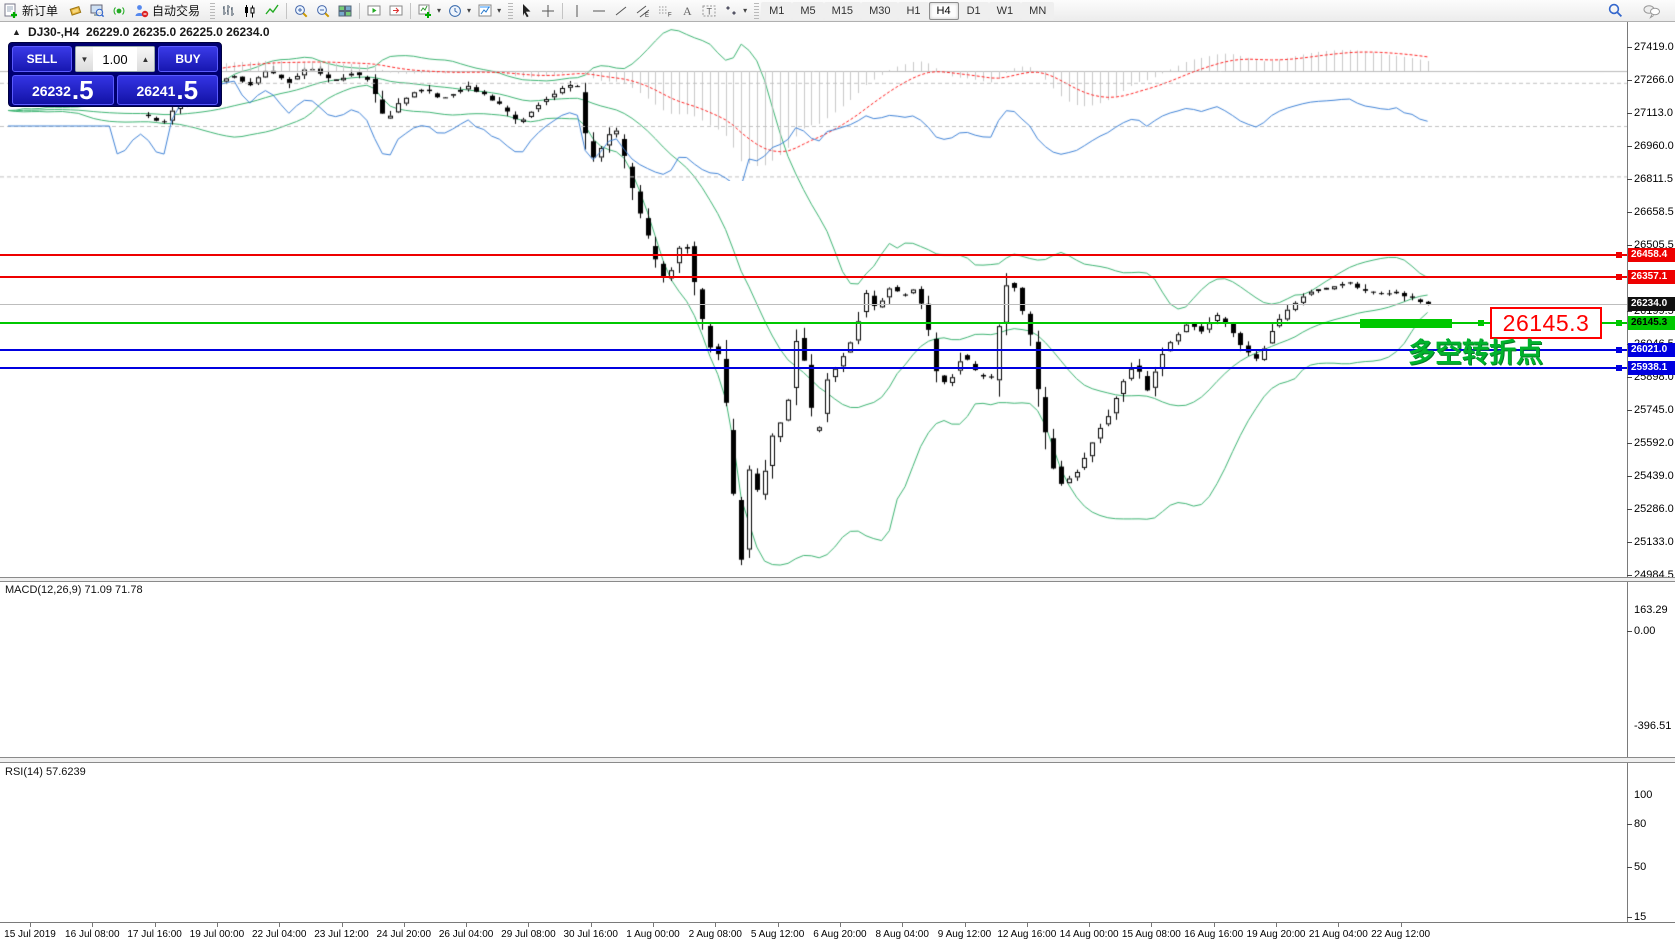  I want to click on macd-splitter, so click(837, 579).